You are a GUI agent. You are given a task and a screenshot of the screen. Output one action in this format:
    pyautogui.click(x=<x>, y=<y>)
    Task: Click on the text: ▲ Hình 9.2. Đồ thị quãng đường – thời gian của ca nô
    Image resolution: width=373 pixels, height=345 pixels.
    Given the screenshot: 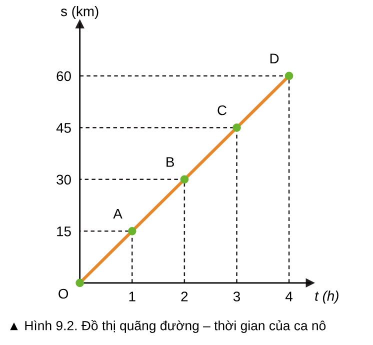 What is the action you would take?
    pyautogui.click(x=168, y=326)
    